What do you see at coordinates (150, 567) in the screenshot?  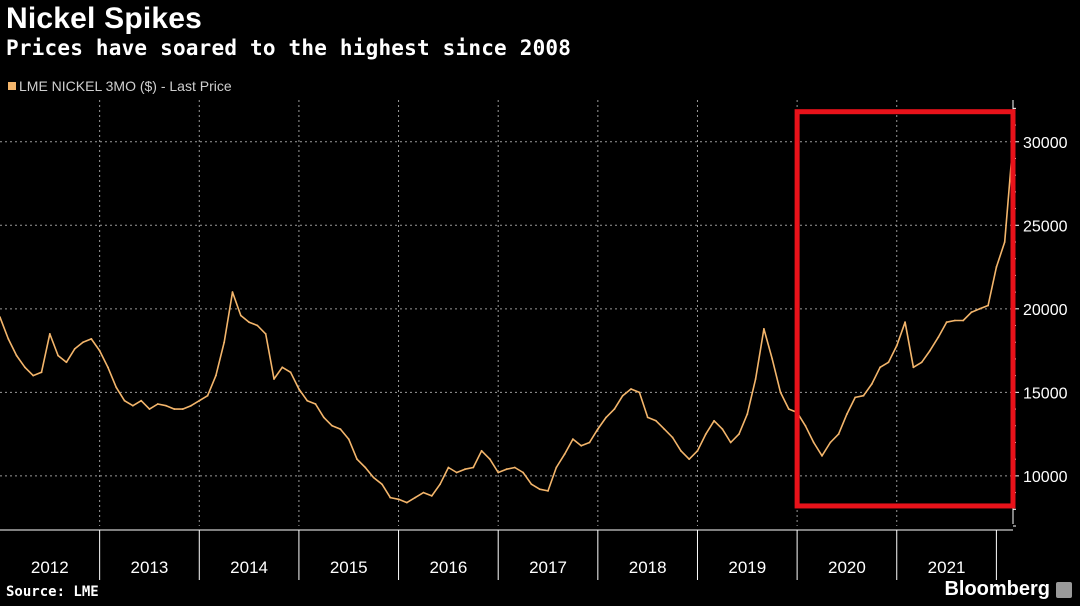 I see `x-tick-label: 2013` at bounding box center [150, 567].